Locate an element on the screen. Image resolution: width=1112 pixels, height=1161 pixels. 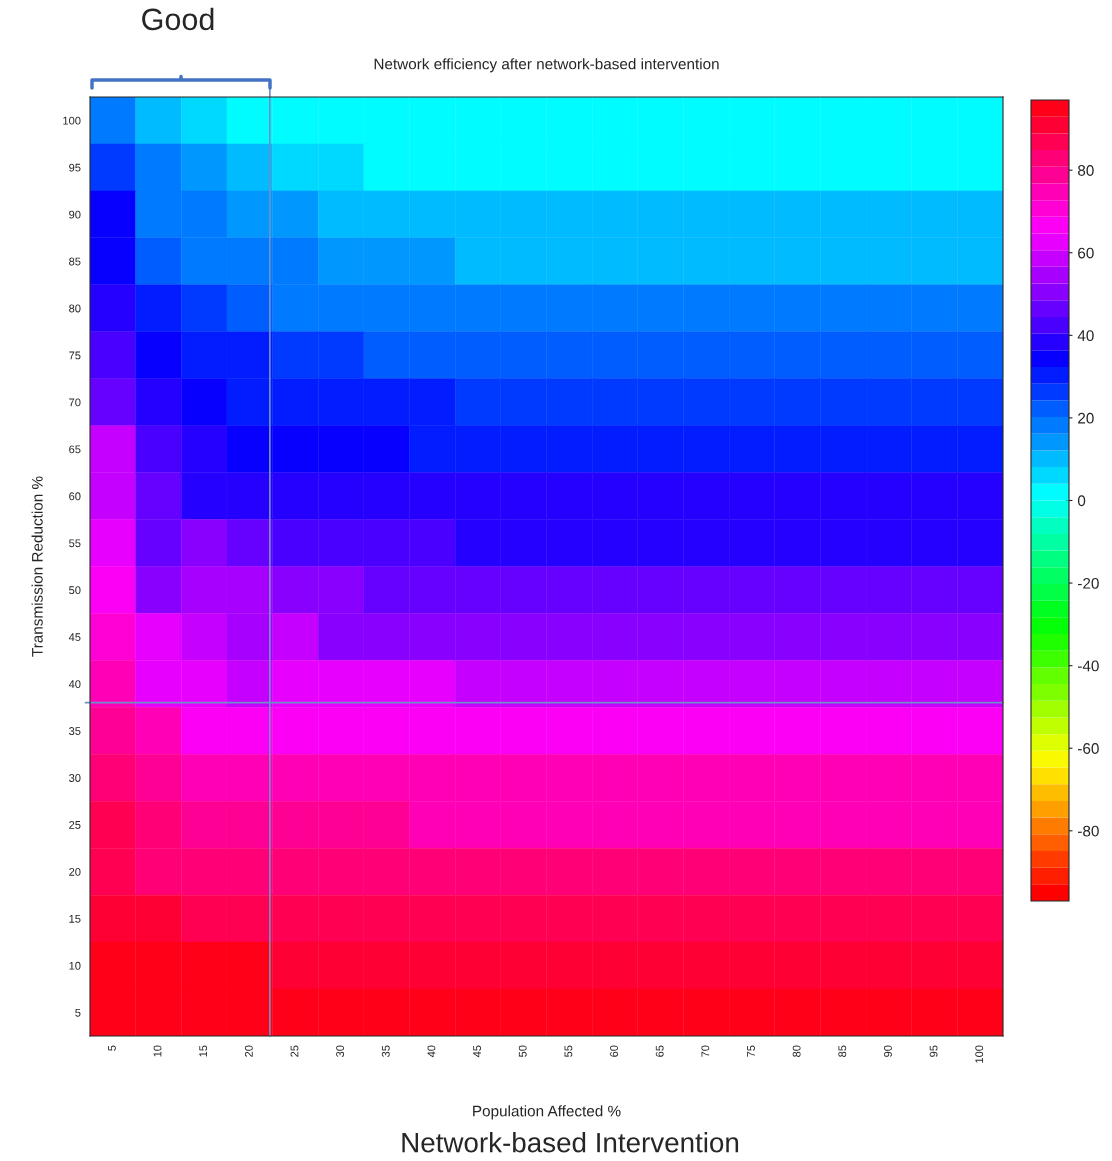
y-tick-label: 75 is located at coordinates (75, 355).